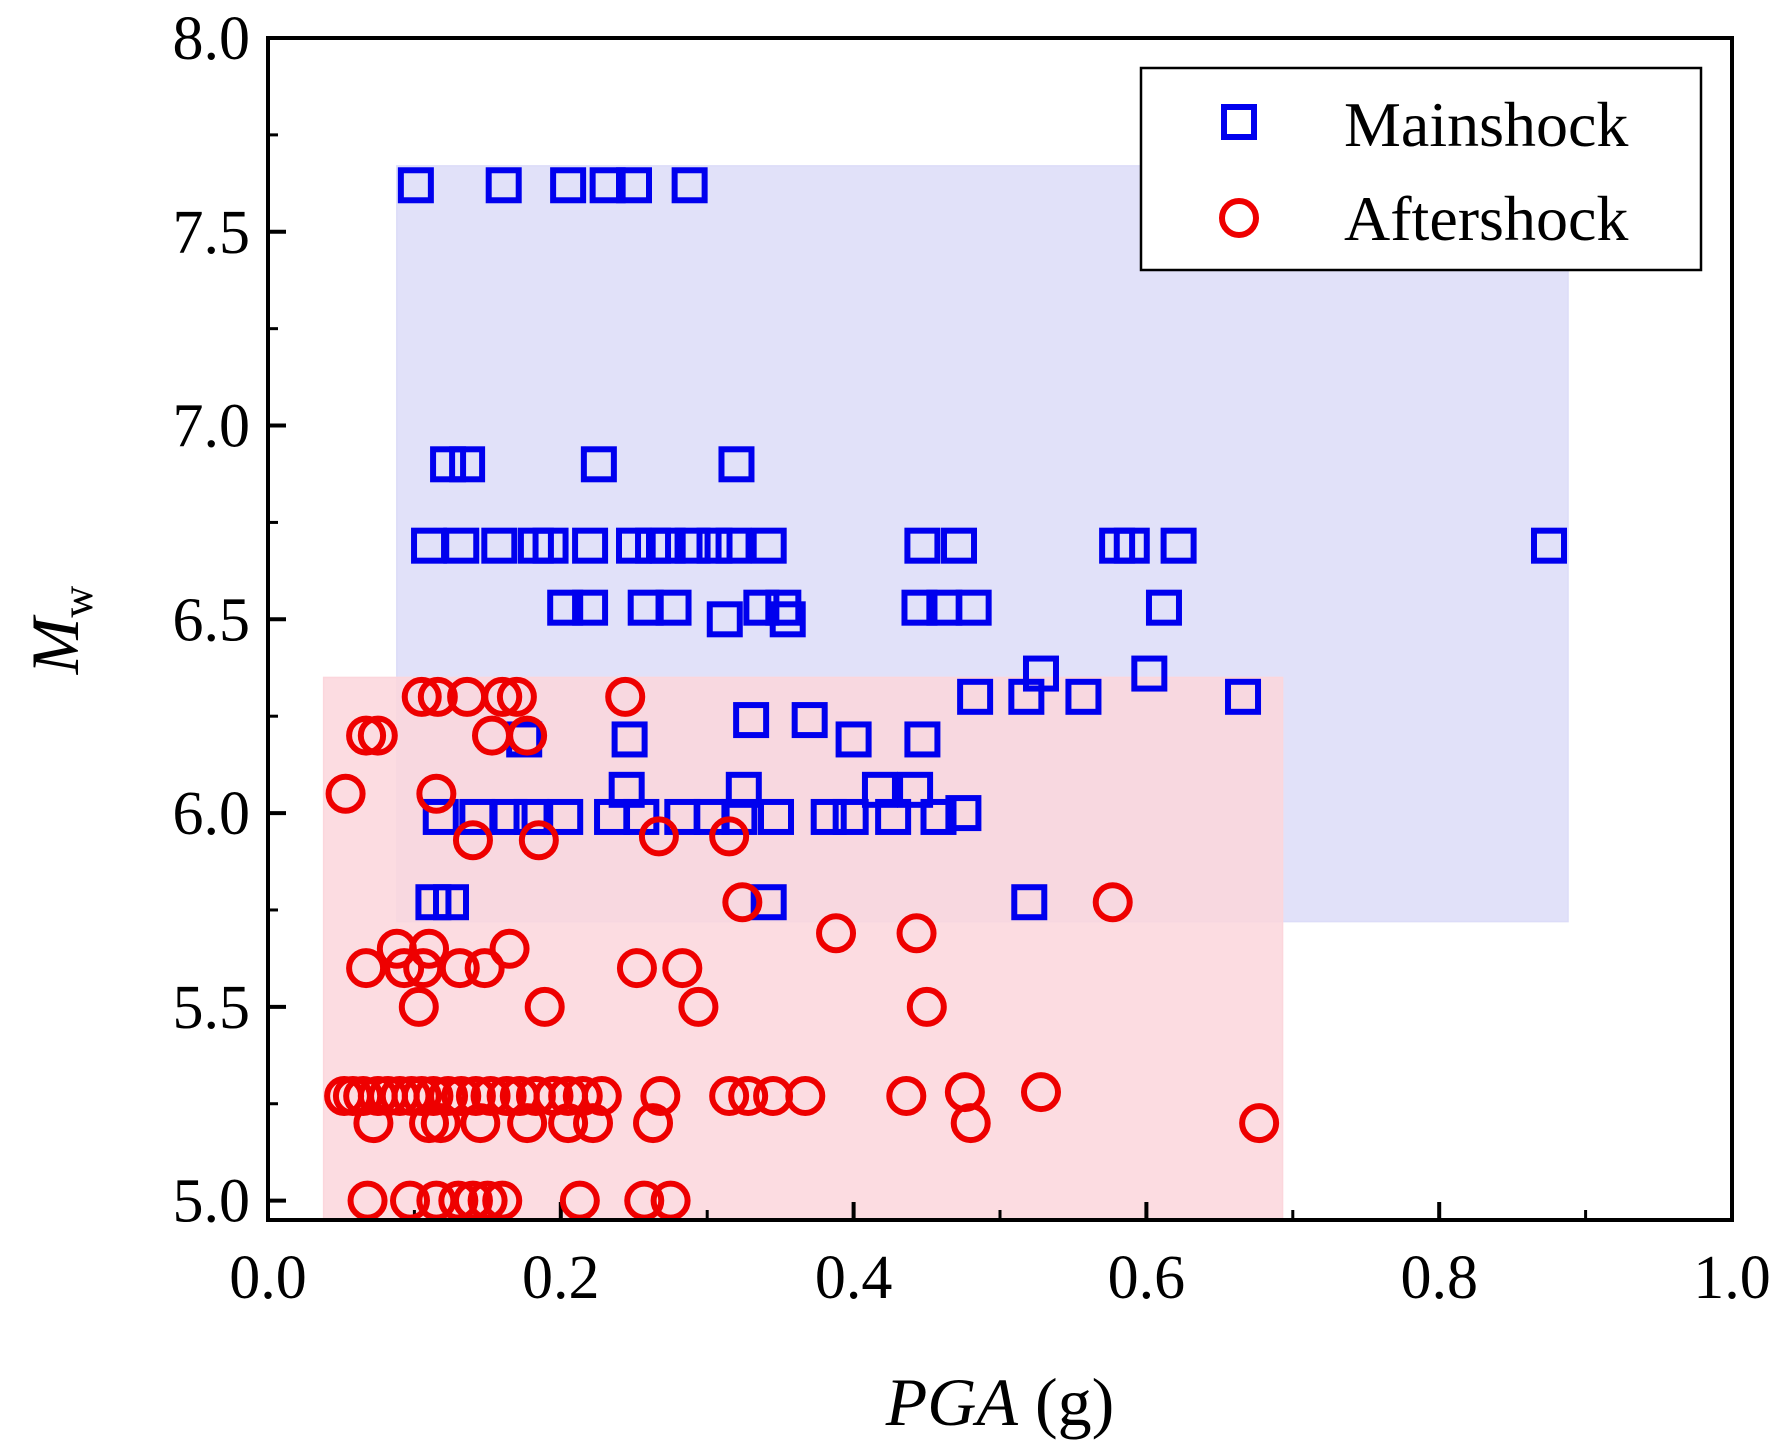 Image resolution: width=1783 pixels, height=1453 pixels. I want to click on legend-aftershock-label: Aftershock, so click(1486, 218).